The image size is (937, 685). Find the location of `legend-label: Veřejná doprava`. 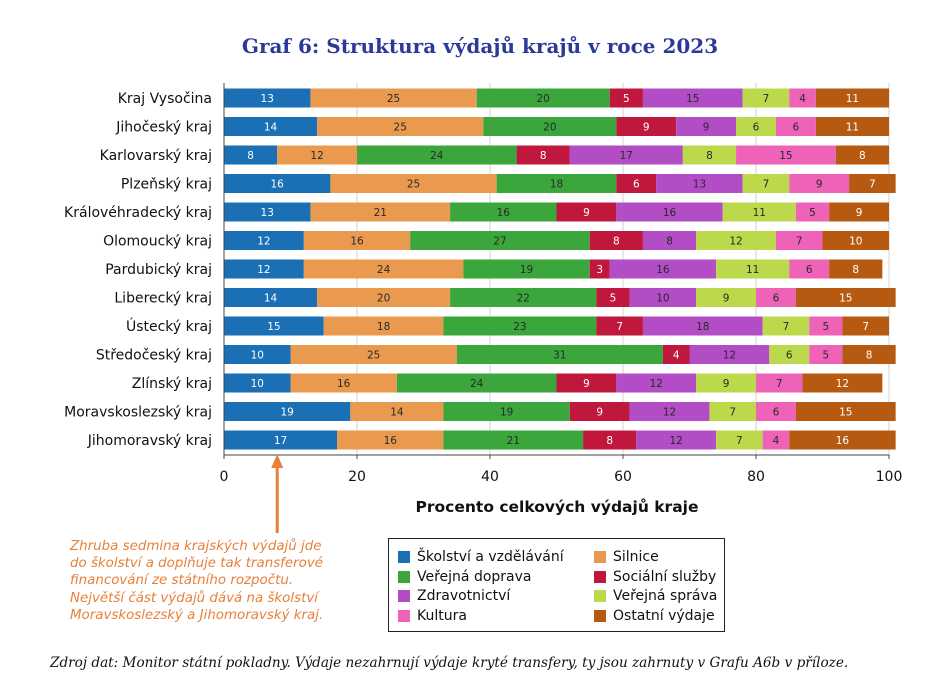

legend-label: Veřejná doprava is located at coordinates (474, 576).